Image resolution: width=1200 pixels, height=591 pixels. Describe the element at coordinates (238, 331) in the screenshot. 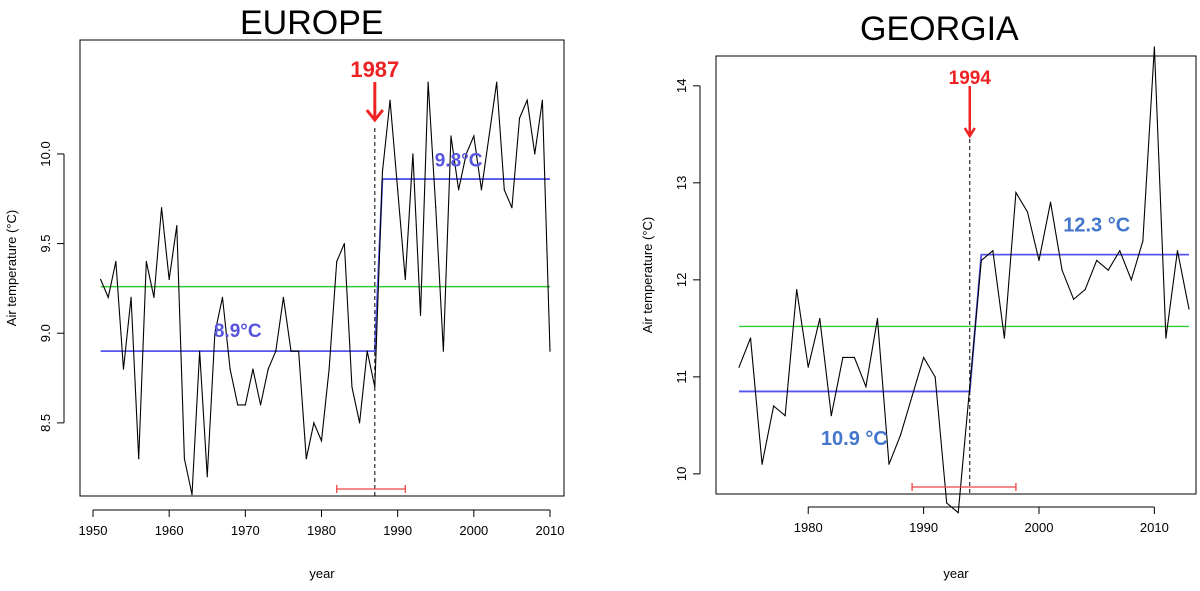

I see `europe-mean-annotation: 8.9°C` at that location.